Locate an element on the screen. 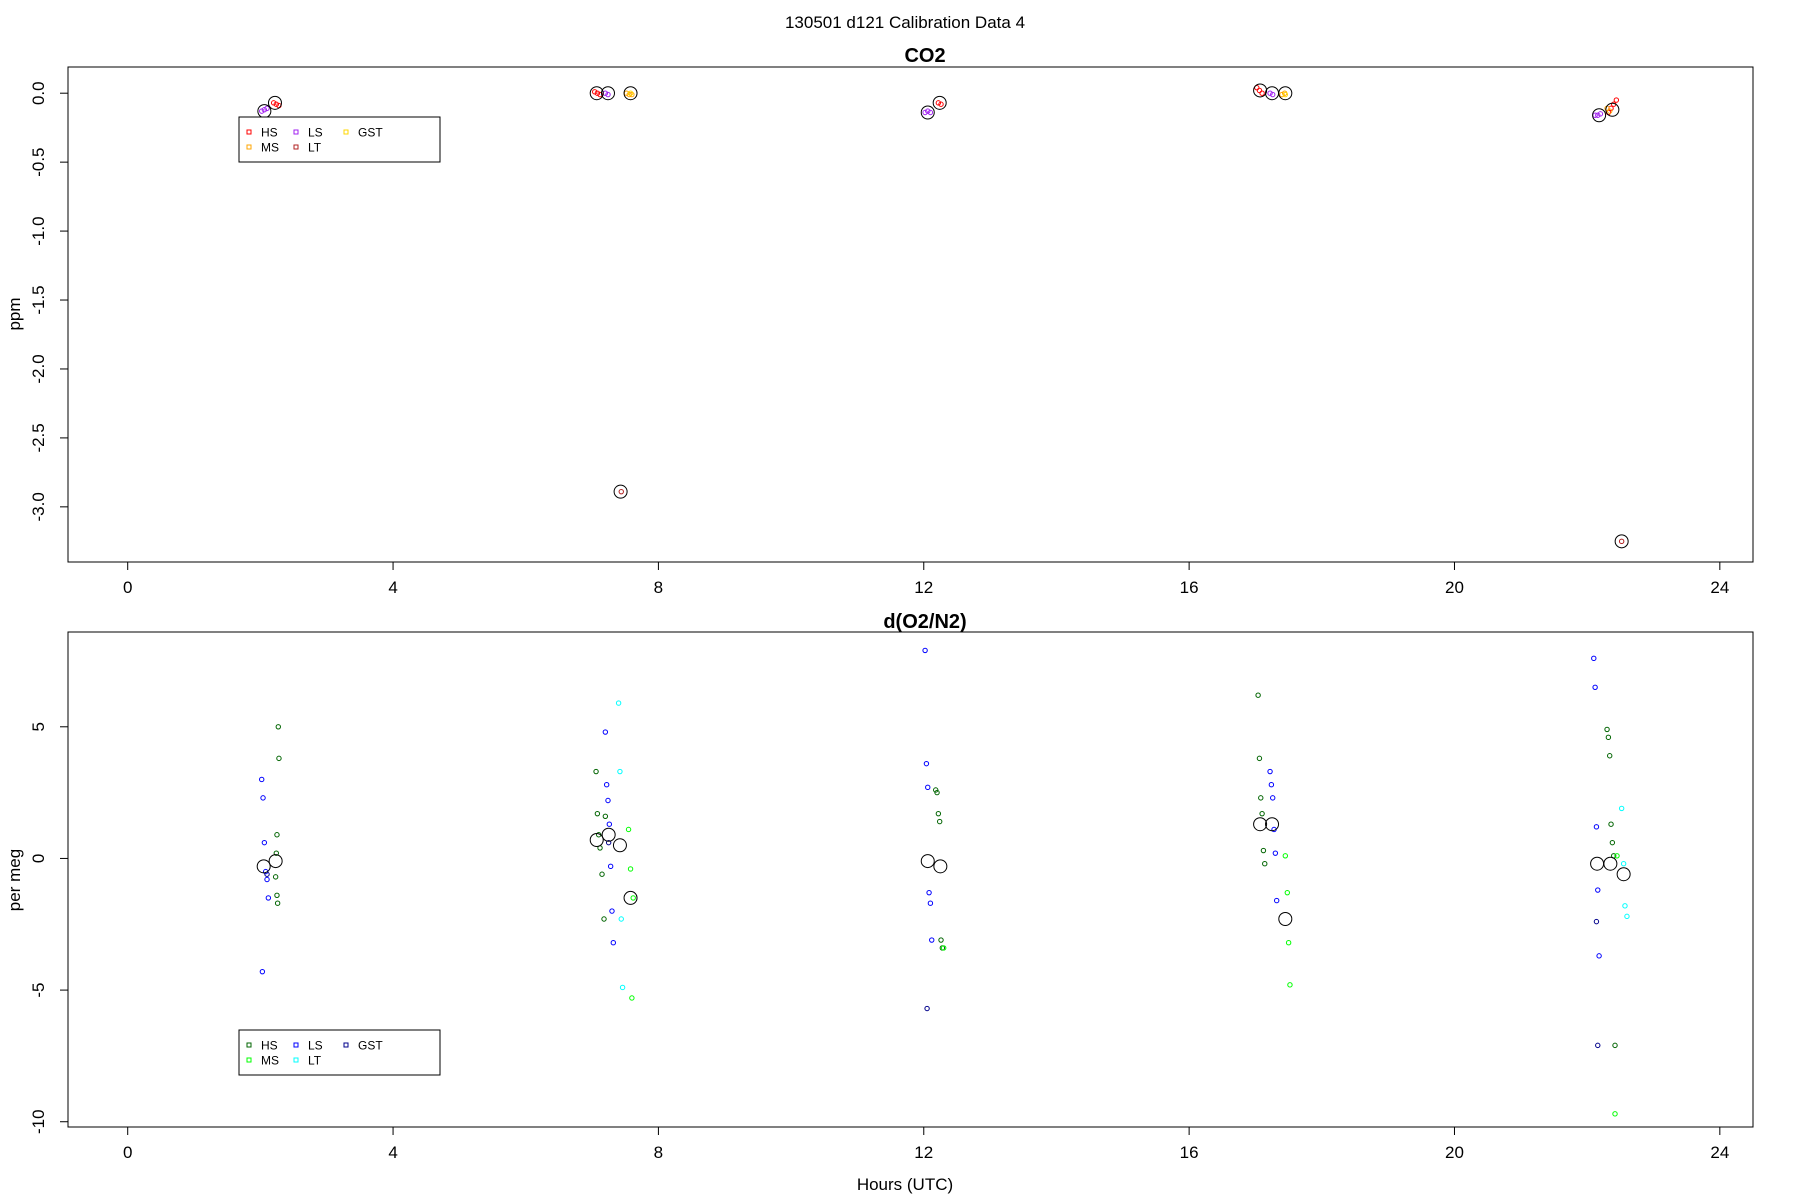  co2-legend-marker-ms is located at coordinates (249, 147).